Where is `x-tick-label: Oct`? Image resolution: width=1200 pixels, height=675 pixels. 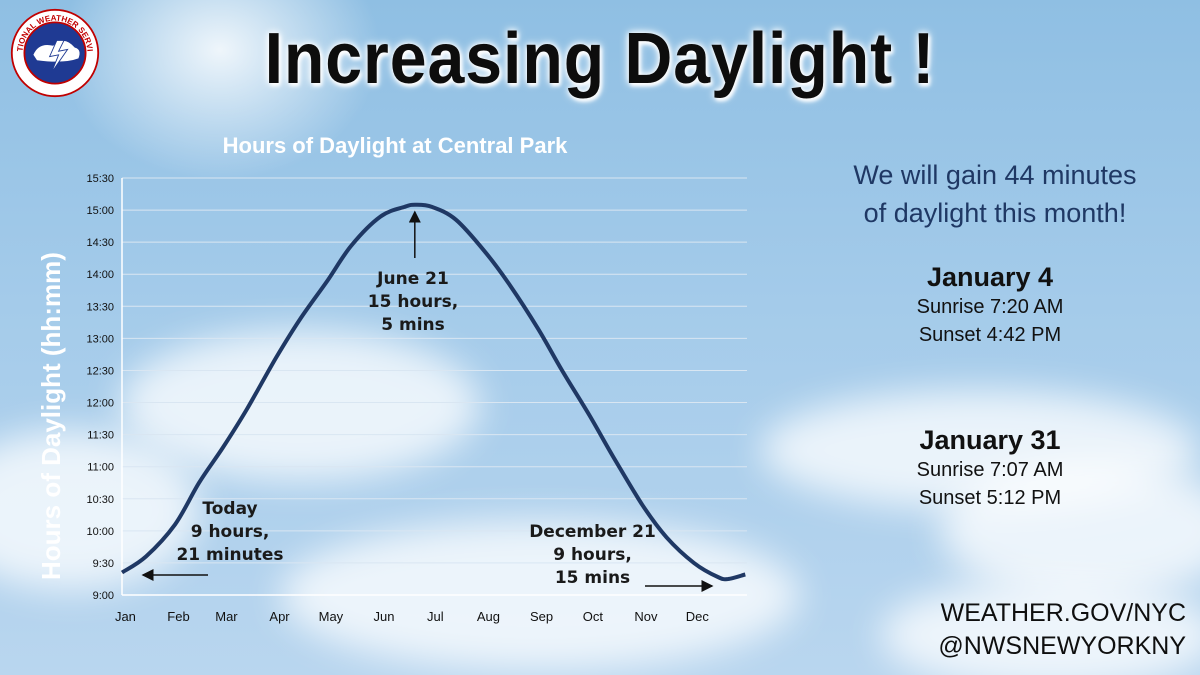
x-tick-label: Oct is located at coordinates (593, 616).